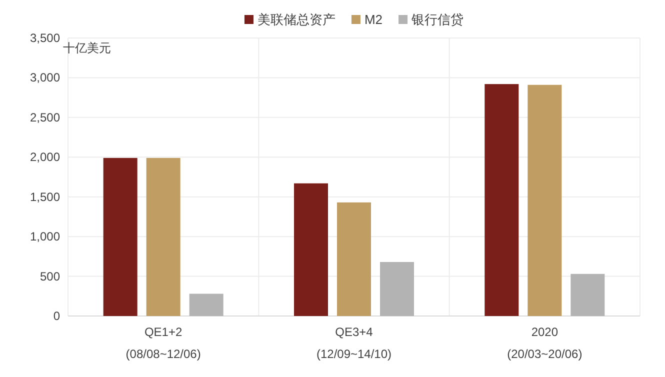 The width and height of the screenshot is (665, 377). Describe the element at coordinates (87, 48) in the screenshot. I see `y-axis-title: 十亿美元` at that location.